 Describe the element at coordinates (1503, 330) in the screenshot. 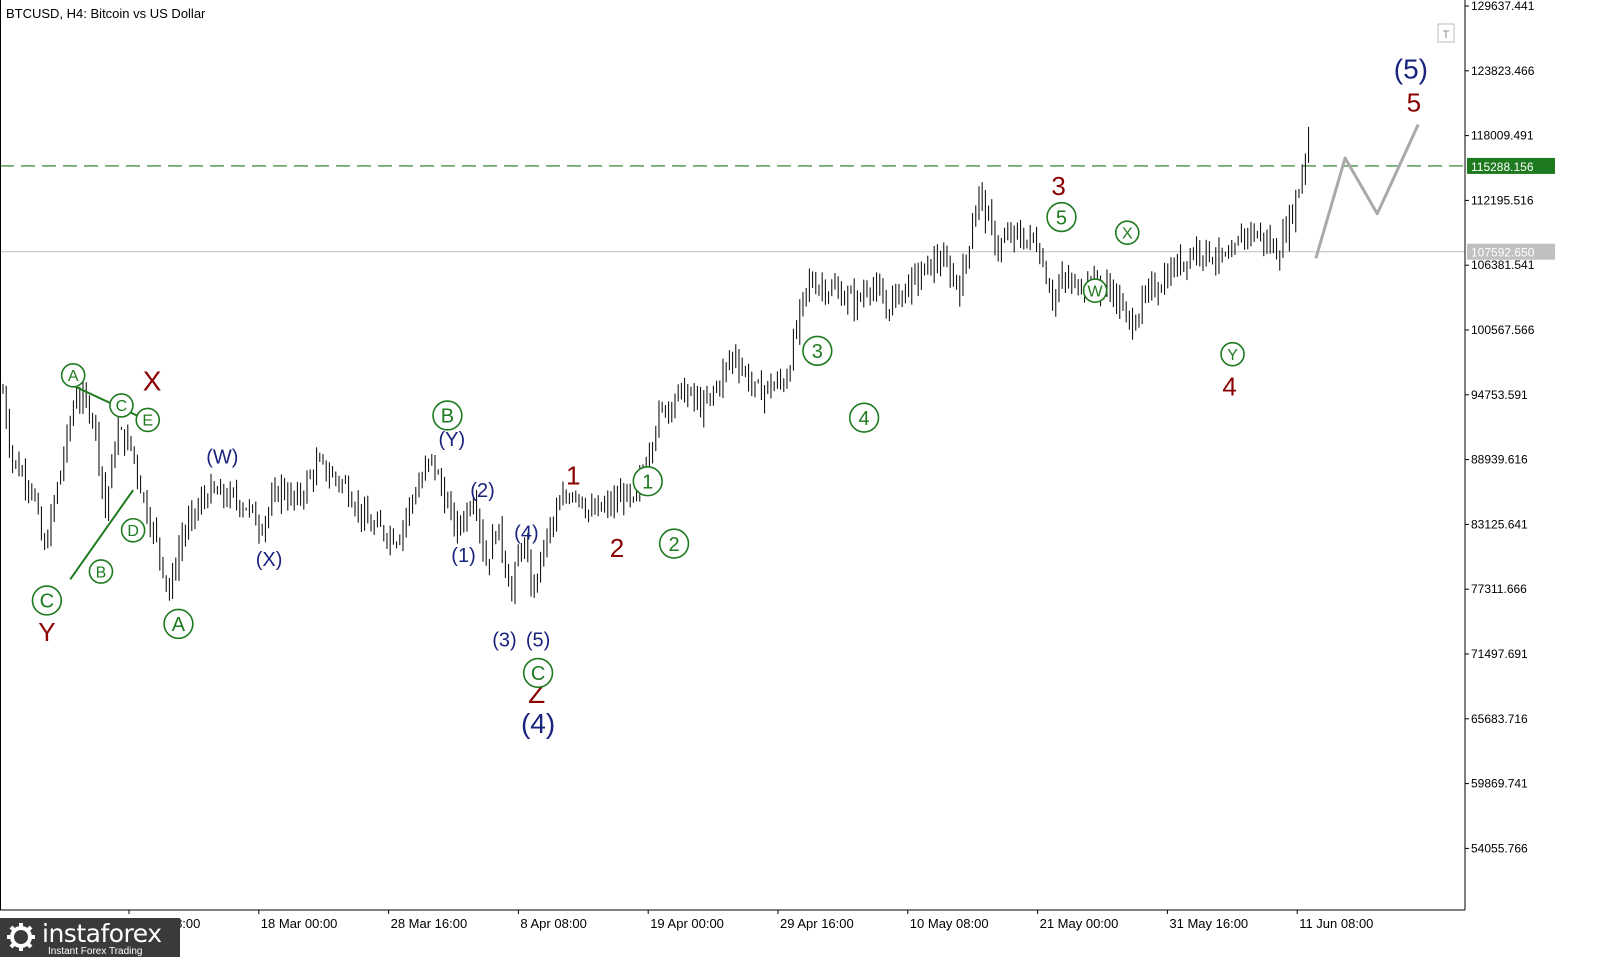

I see `y-tick-label: 100567.566` at that location.